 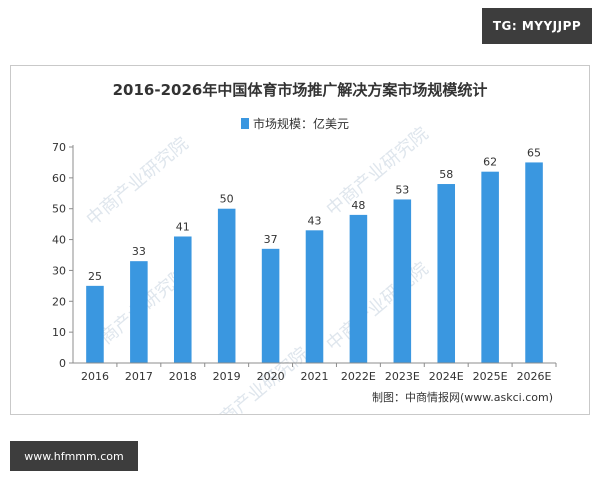 What do you see at coordinates (534, 152) in the screenshot?
I see `data-label: 65` at bounding box center [534, 152].